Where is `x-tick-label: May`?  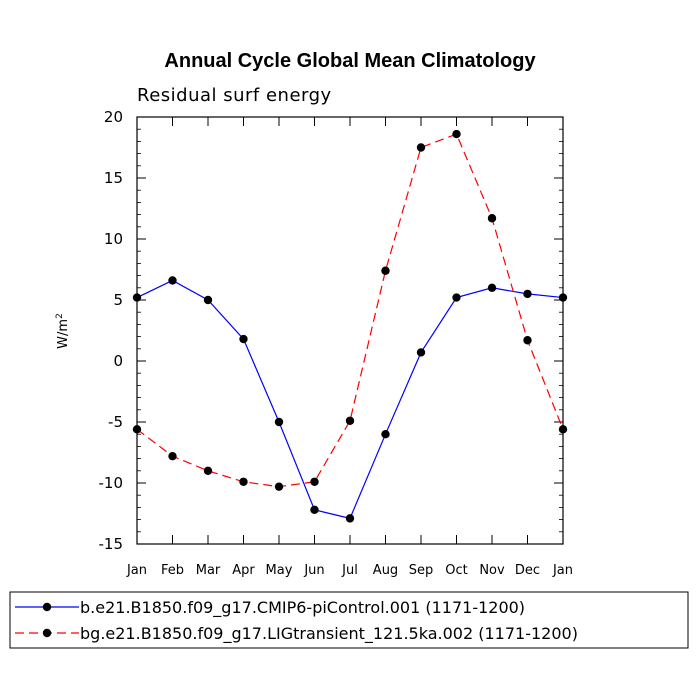 x-tick-label: May is located at coordinates (279, 570).